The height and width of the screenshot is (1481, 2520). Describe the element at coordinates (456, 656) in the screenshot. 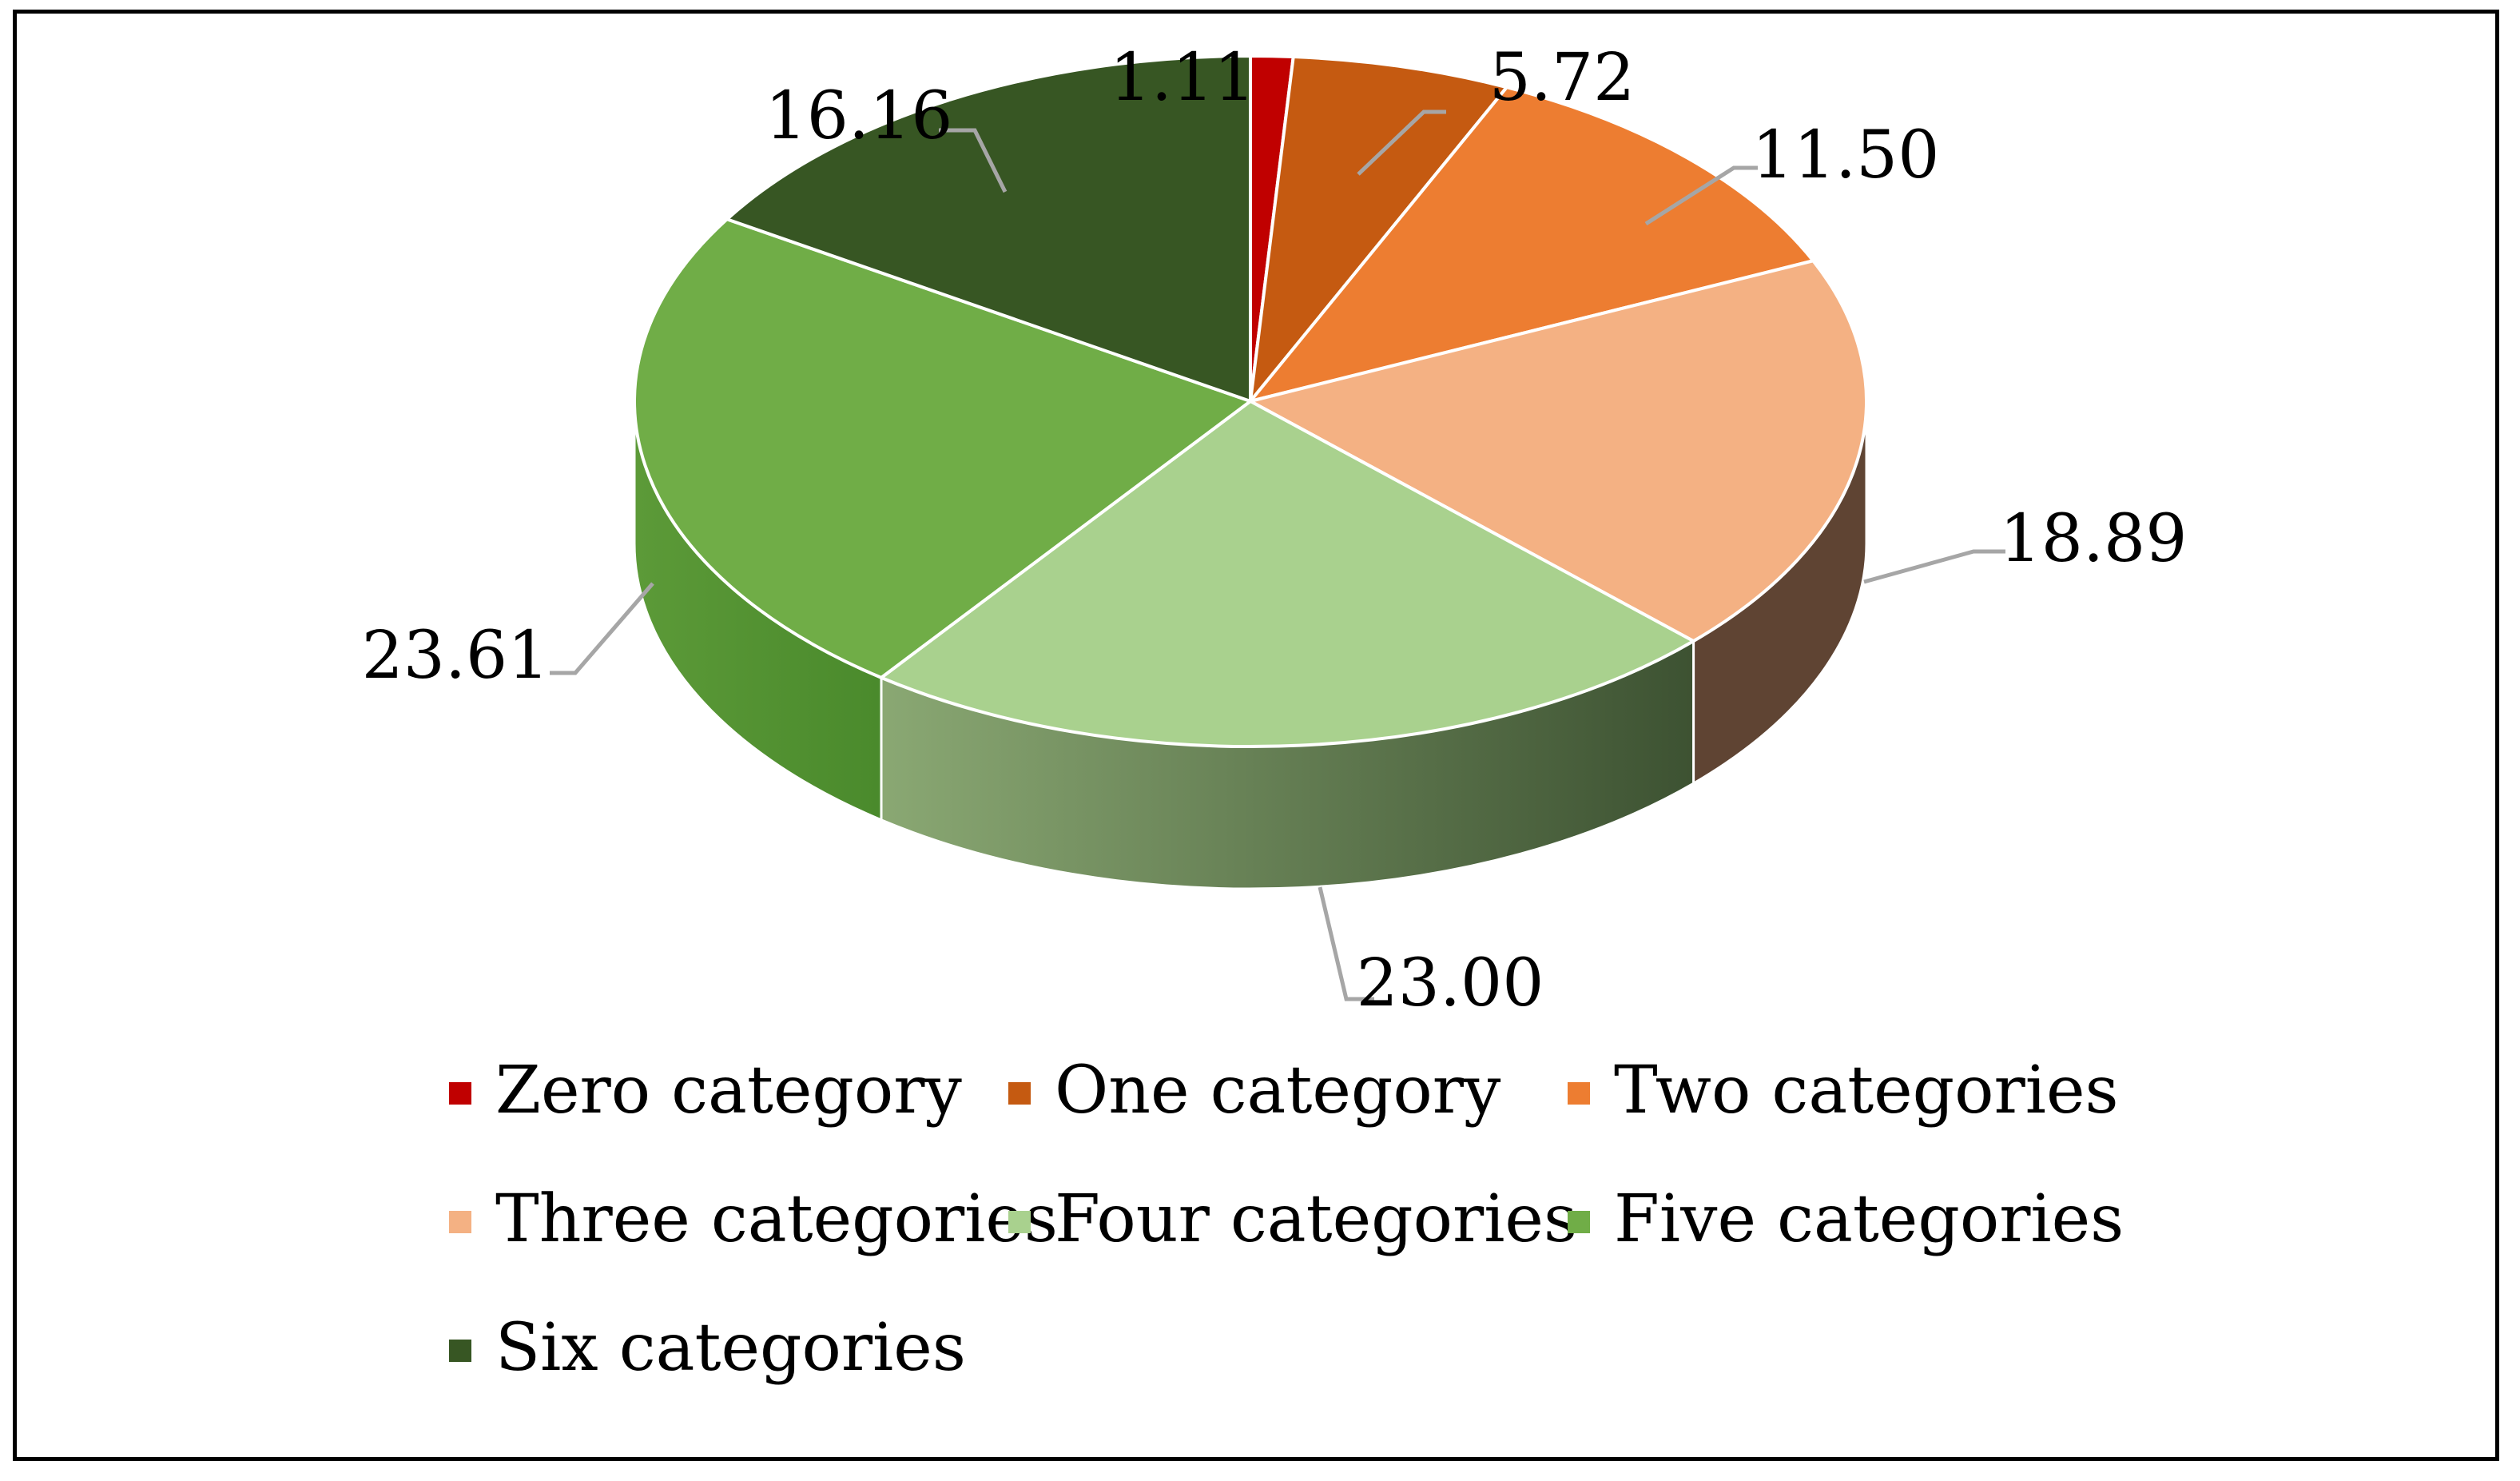

I see `data-label-five-category: 23.61` at that location.